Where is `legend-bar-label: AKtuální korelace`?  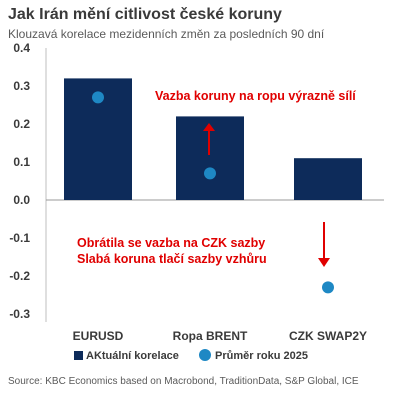
legend-bar-label: AKtuální korelace is located at coordinates (132, 356).